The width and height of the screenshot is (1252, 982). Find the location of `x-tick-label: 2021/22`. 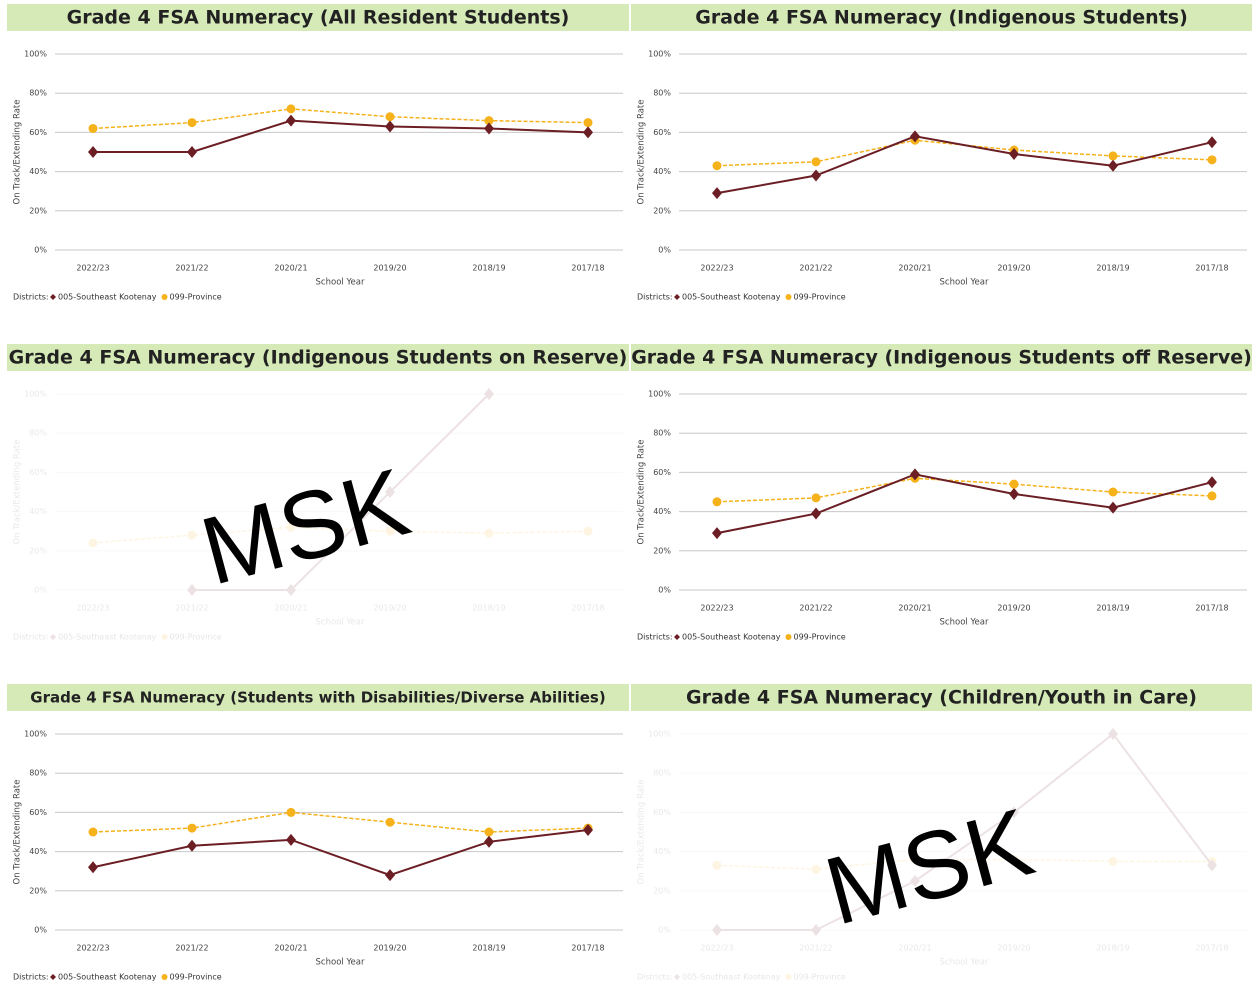

x-tick-label: 2021/22 is located at coordinates (815, 268).